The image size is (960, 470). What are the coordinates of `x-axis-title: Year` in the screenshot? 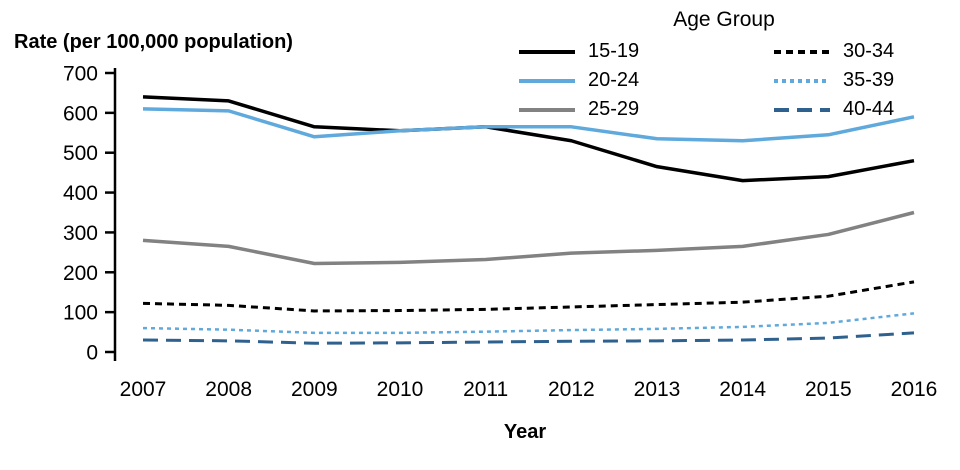 It's located at (525, 432).